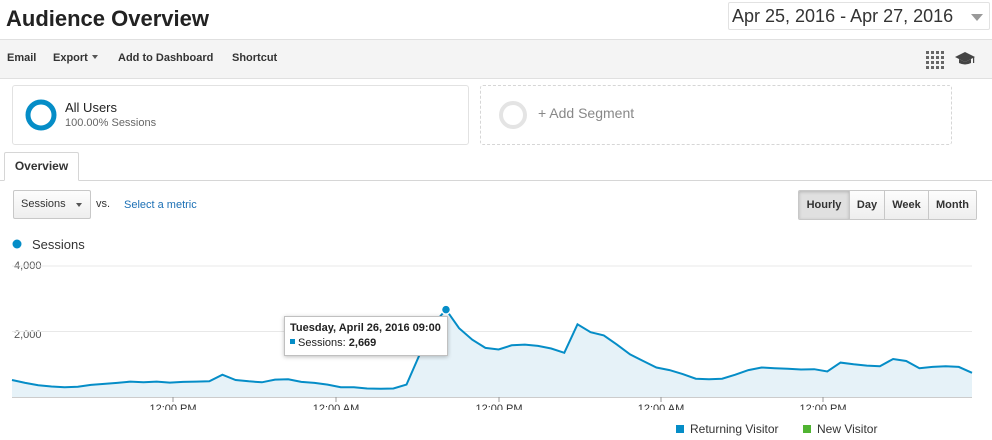  What do you see at coordinates (41, 115) in the screenshot?
I see `segment-donut-icon` at bounding box center [41, 115].